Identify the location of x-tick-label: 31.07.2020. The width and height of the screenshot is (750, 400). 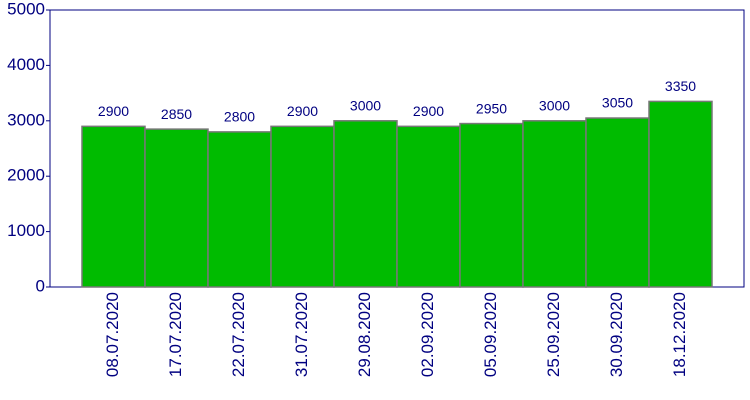
(301, 334).